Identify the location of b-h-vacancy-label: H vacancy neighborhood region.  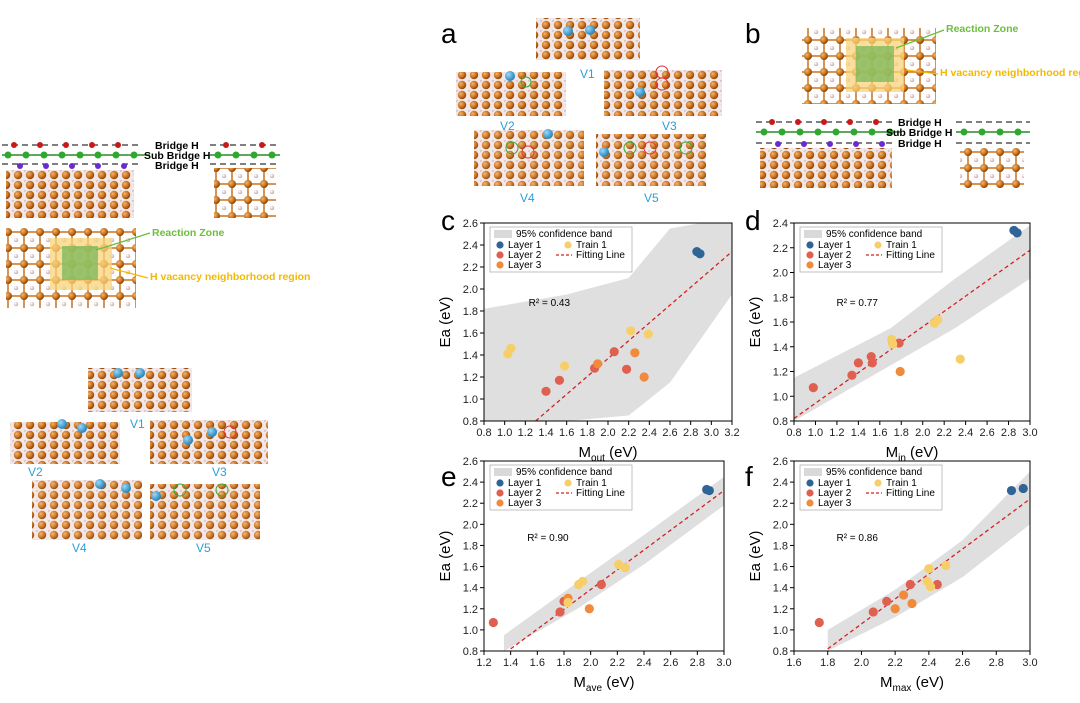
(1010, 73).